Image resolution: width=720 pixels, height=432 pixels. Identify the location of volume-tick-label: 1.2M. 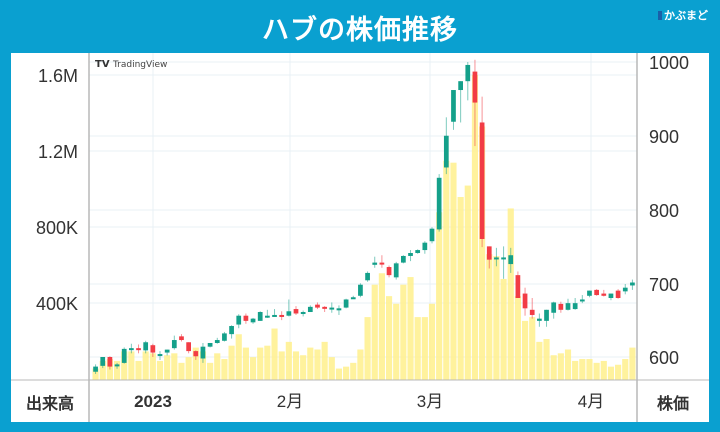
(58, 152).